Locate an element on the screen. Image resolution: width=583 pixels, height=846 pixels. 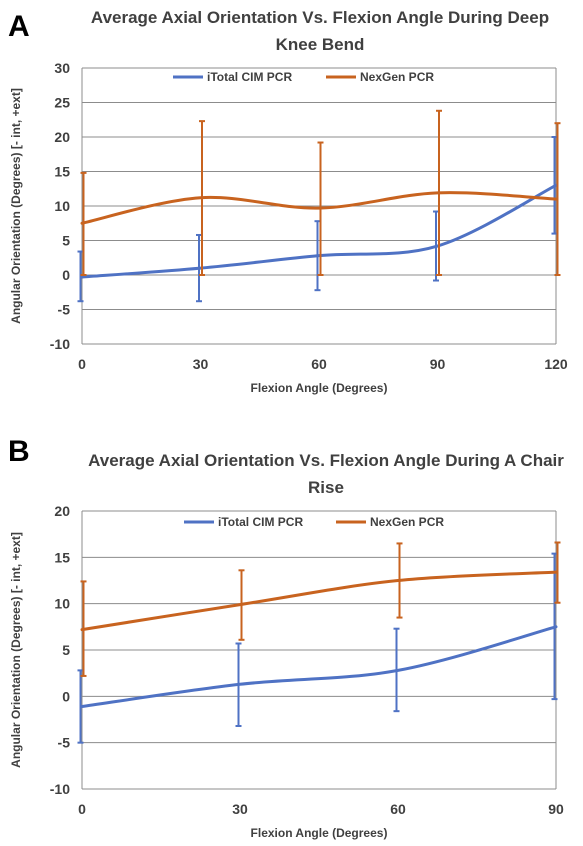
y-tick-label: 25 is located at coordinates (62, 103).